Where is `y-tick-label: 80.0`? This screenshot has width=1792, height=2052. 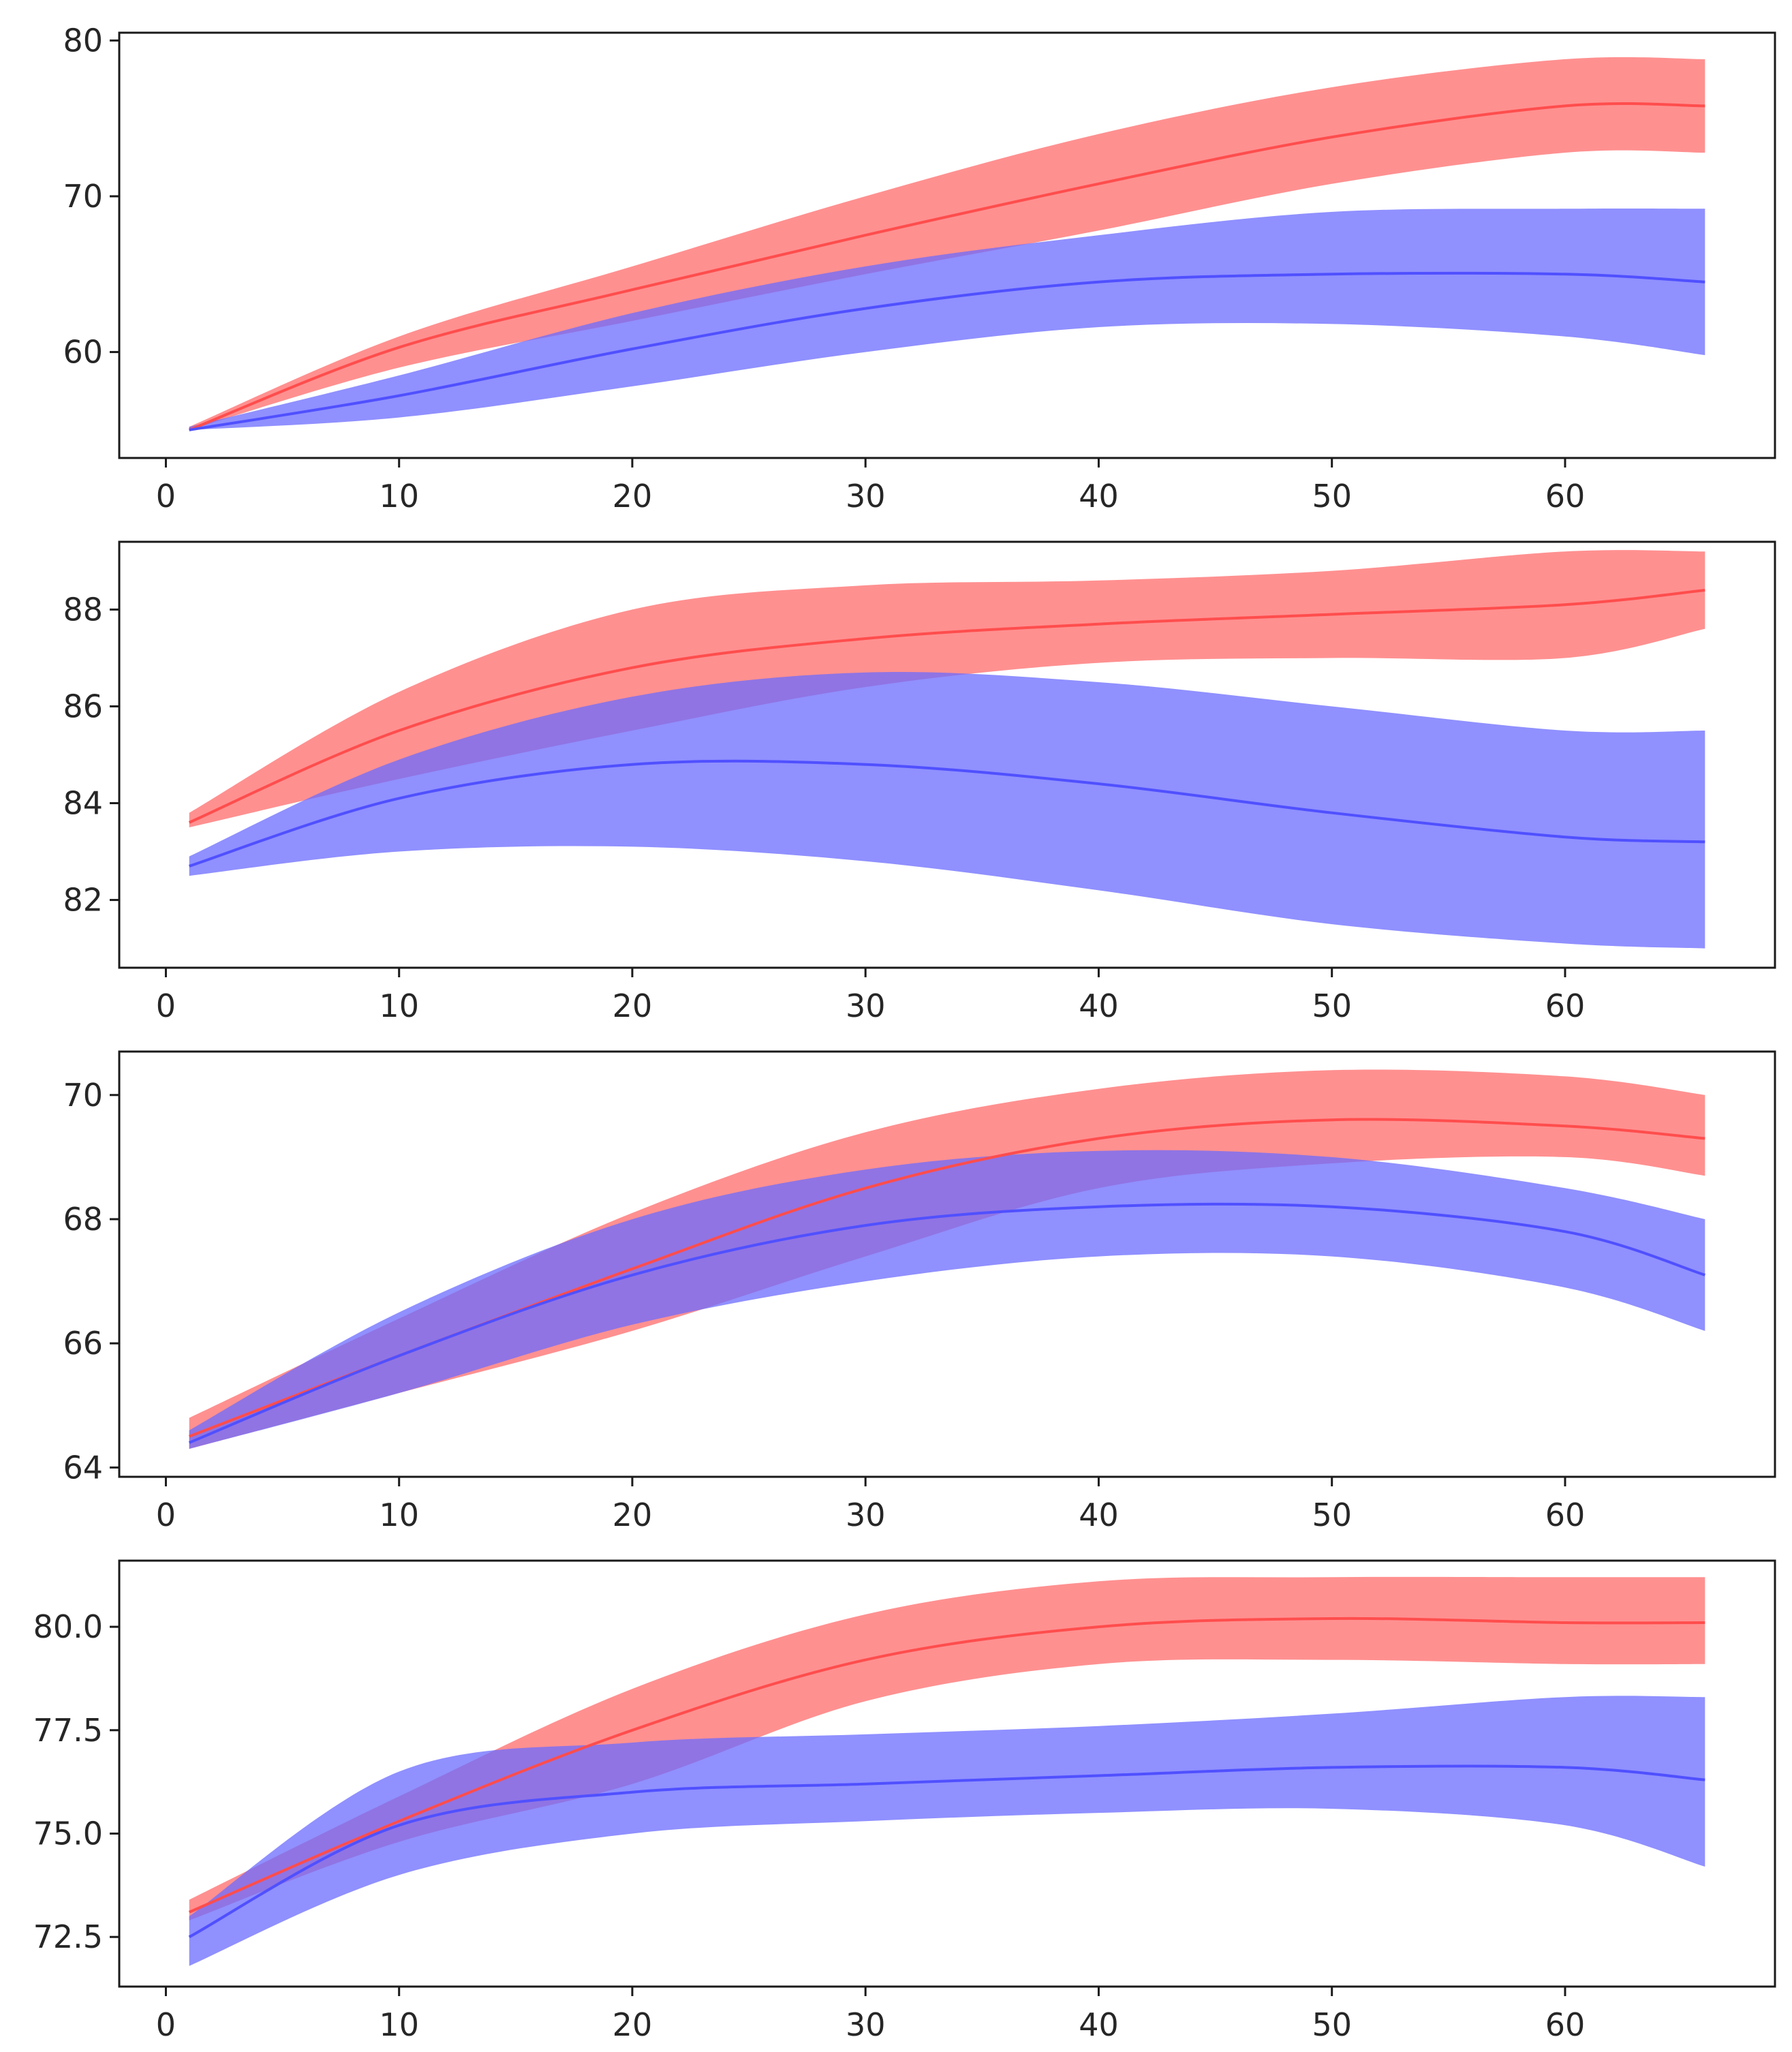 y-tick-label: 80.0 is located at coordinates (68, 1626).